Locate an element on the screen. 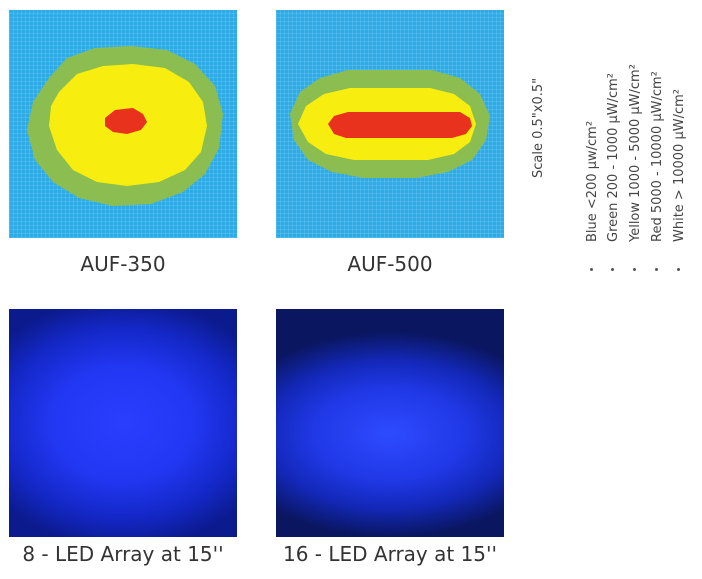 Image resolution: width=702 pixels, height=579 pixels. auf500-contours is located at coordinates (390, 124).